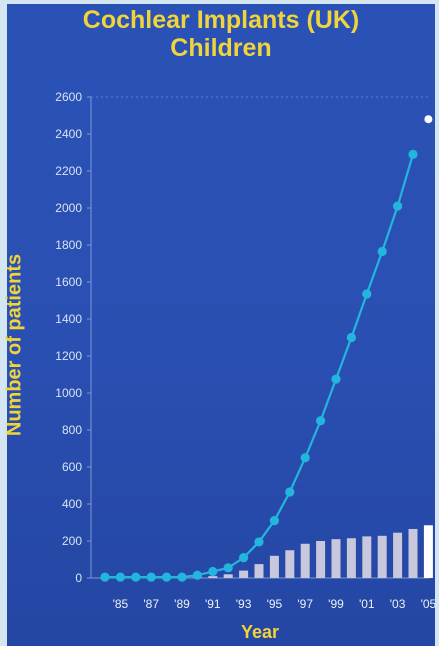  I want to click on chart-title: Cochlear Implants (UK) Children, so click(221, 34).